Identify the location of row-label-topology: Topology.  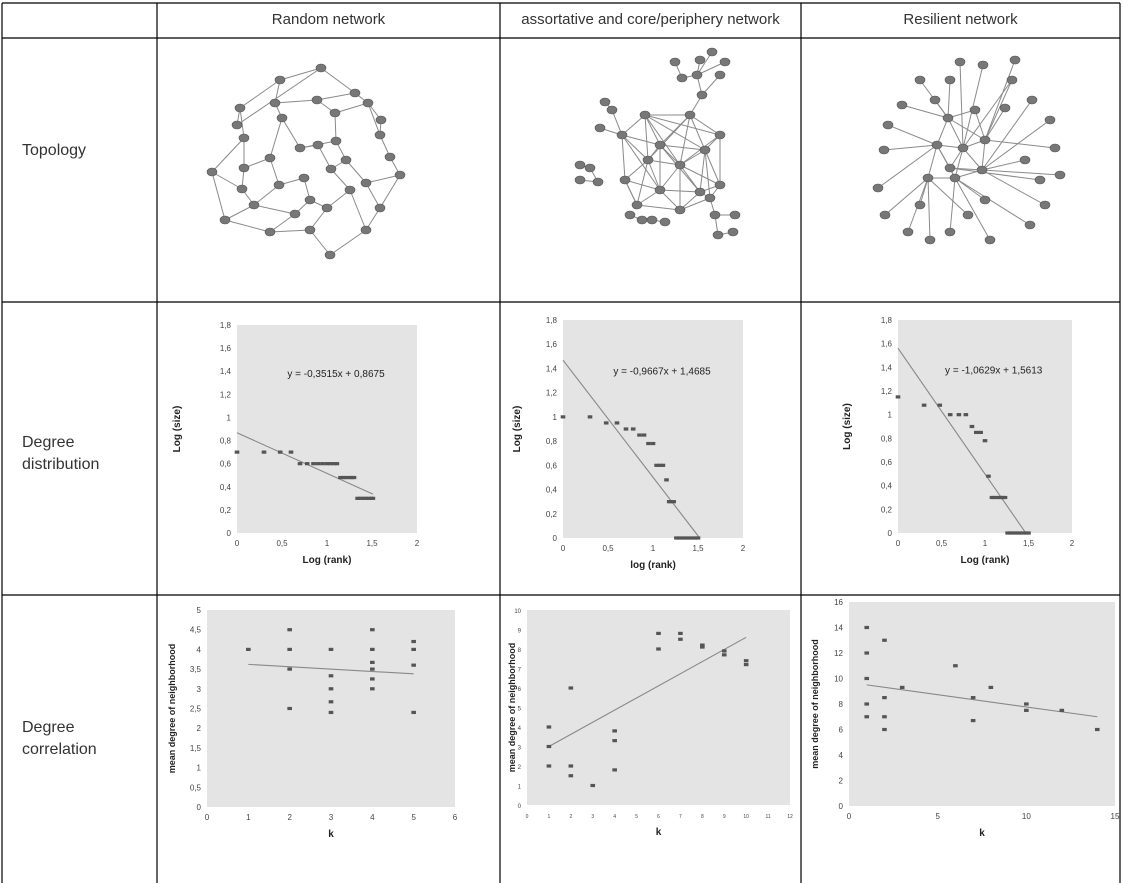
(54, 151).